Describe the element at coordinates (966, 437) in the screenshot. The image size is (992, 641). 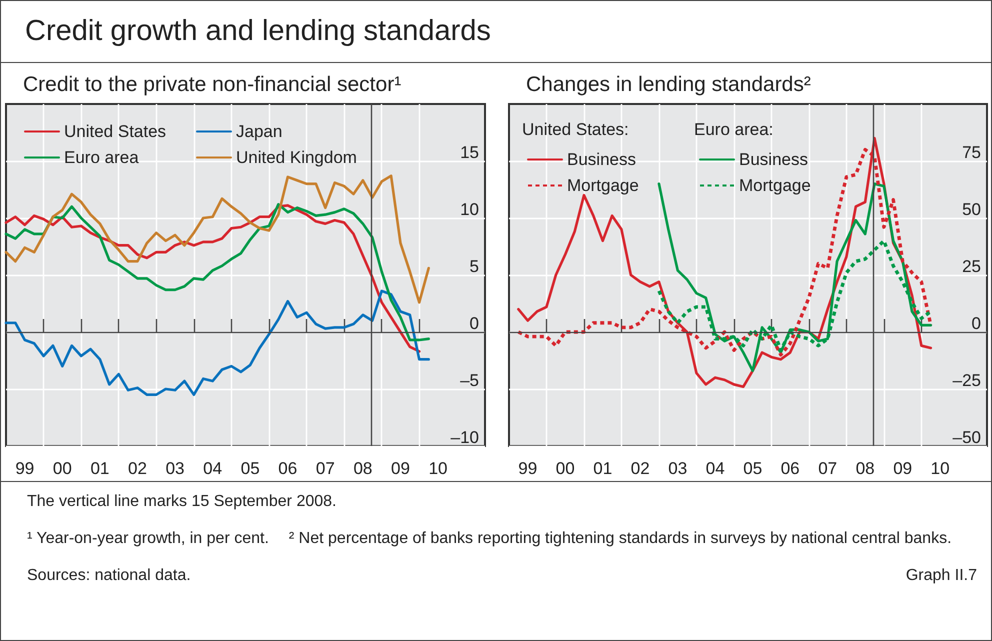
I see `y-tick-label: –50` at that location.